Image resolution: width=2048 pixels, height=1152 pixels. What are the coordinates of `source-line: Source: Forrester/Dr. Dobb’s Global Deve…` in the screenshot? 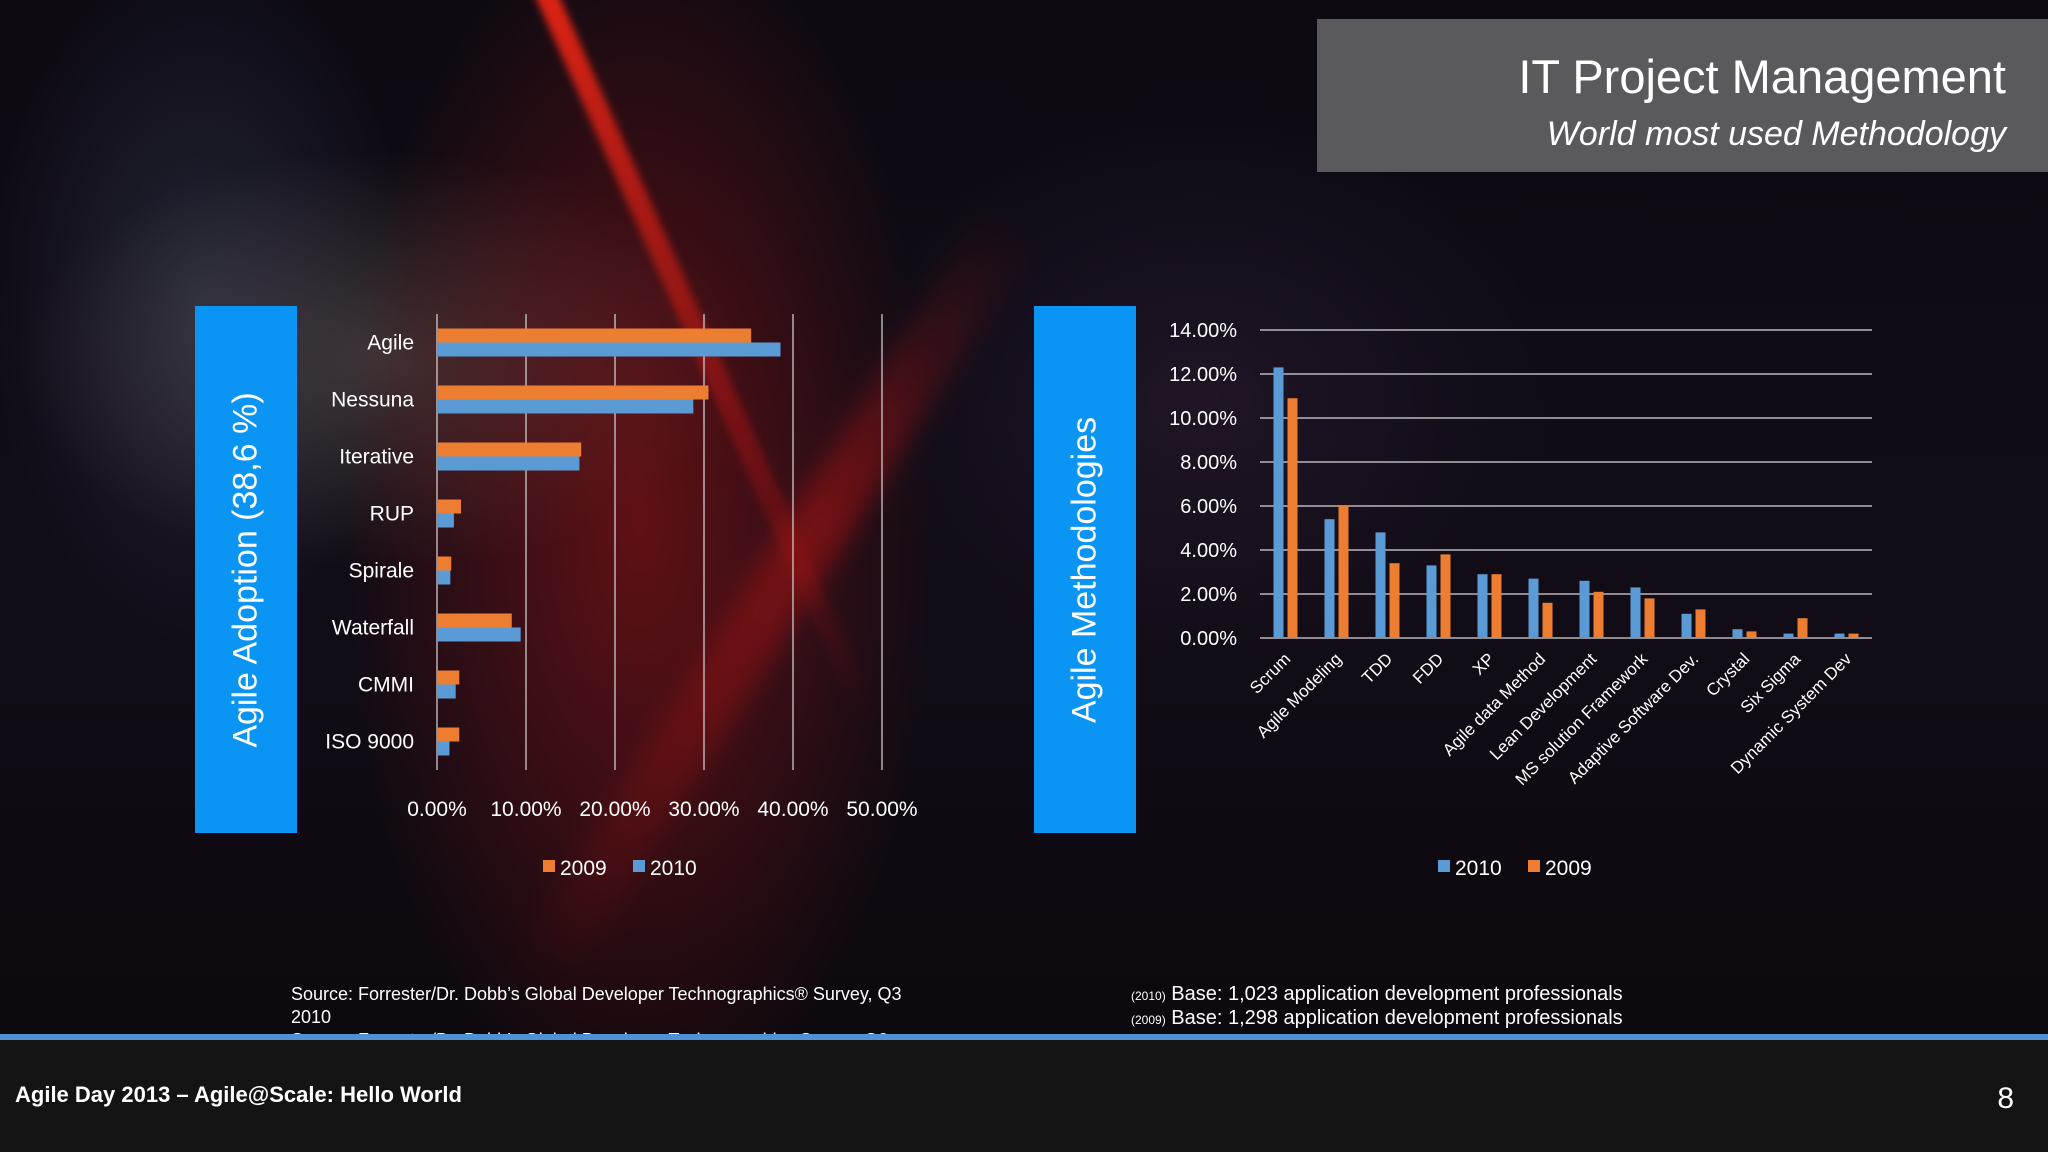 It's located at (596, 994).